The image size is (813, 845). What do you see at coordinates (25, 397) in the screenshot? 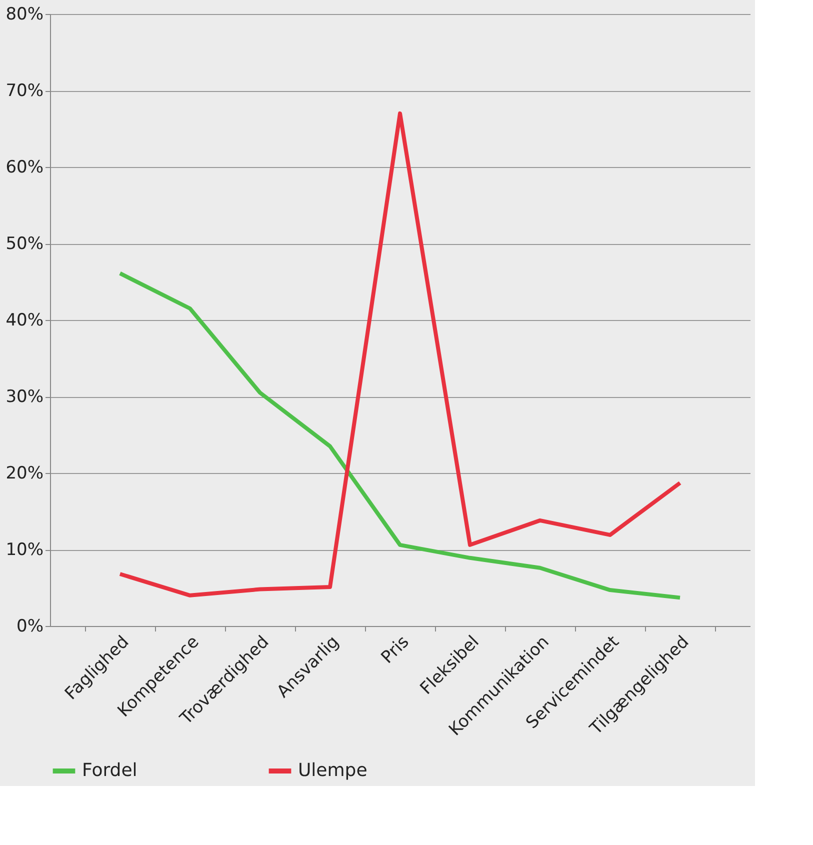
I see `y-tick-label: 30%` at bounding box center [25, 397].